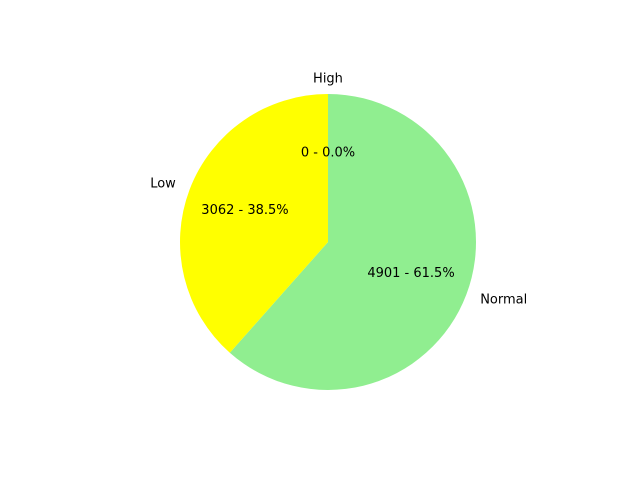  Describe the element at coordinates (327, 213) in the screenshot. I see `slice-inner-labels: 0 - 0.0% 4901 - 61.5% 3062 - 38.5%` at that location.